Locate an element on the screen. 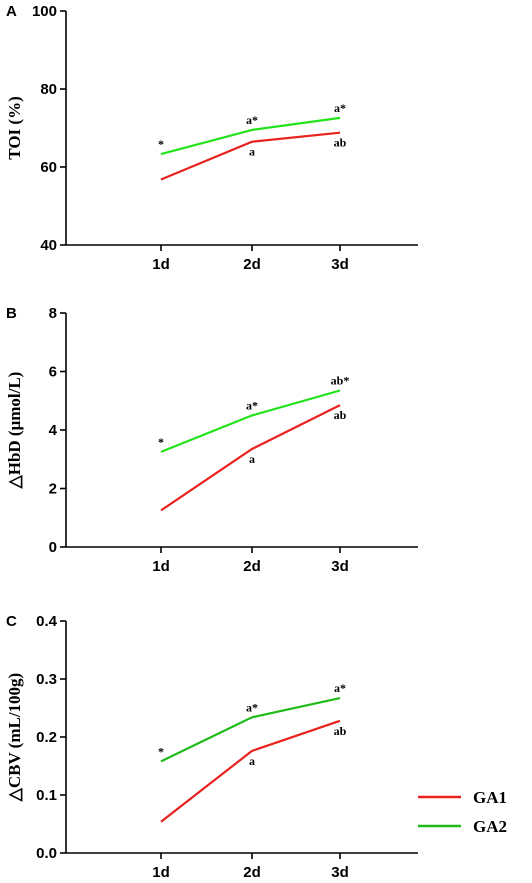 The height and width of the screenshot is (883, 532). y-axis-label: TOI (%) is located at coordinates (14, 127).